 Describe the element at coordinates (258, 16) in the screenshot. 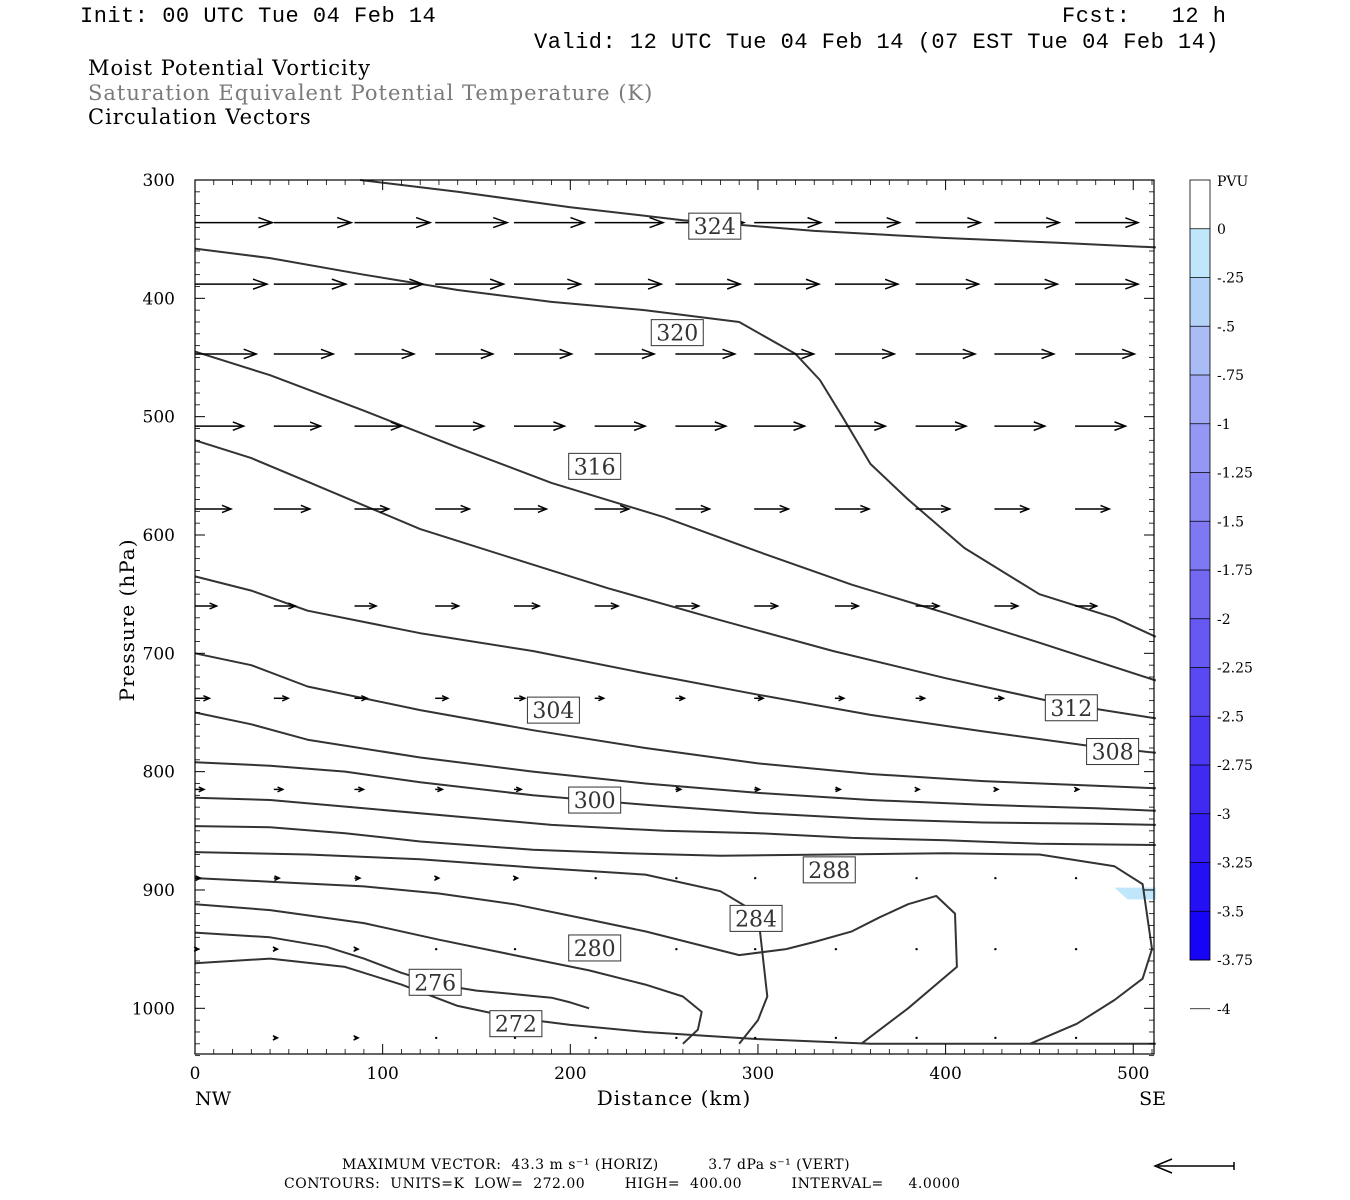

I see `init-time: Init: 00 UTC Tue 04 Feb 14` at that location.